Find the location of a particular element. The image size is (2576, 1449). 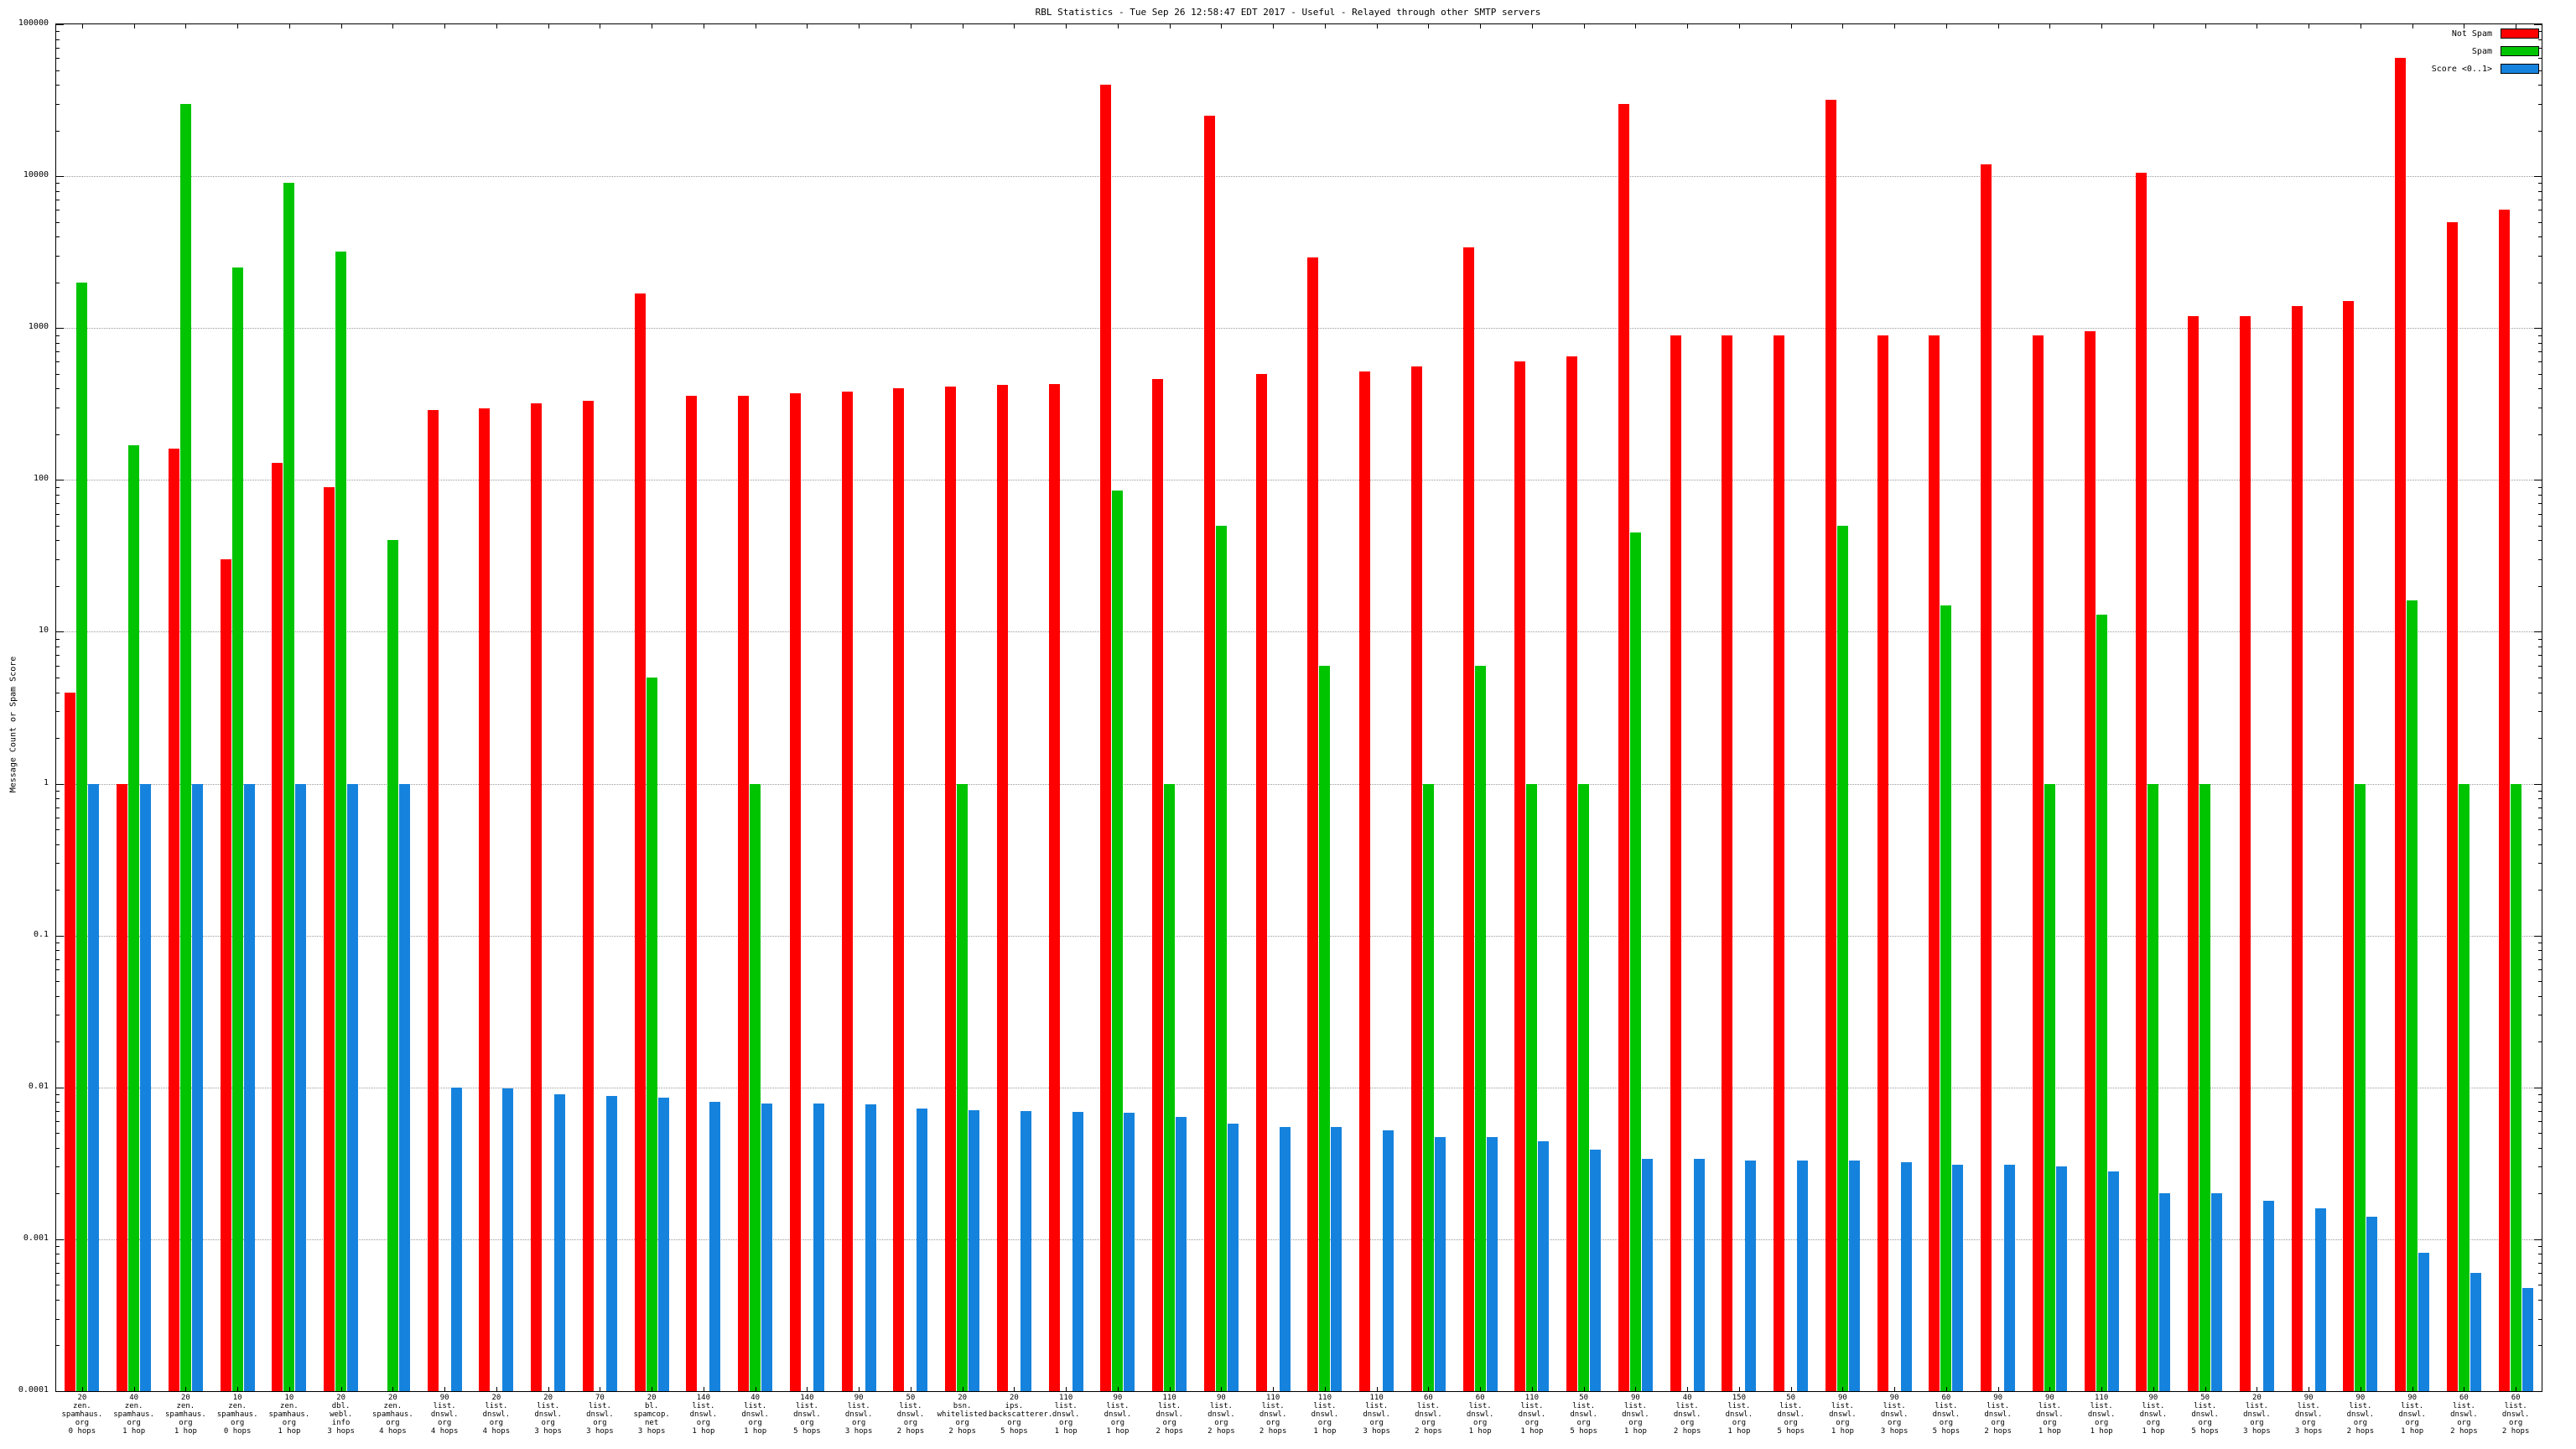

x-tick-label-line: 50 is located at coordinates (1584, 1398).